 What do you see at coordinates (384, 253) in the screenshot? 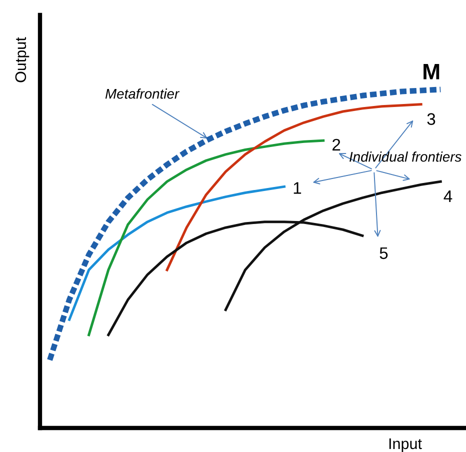
I see `series-label: 5` at bounding box center [384, 253].